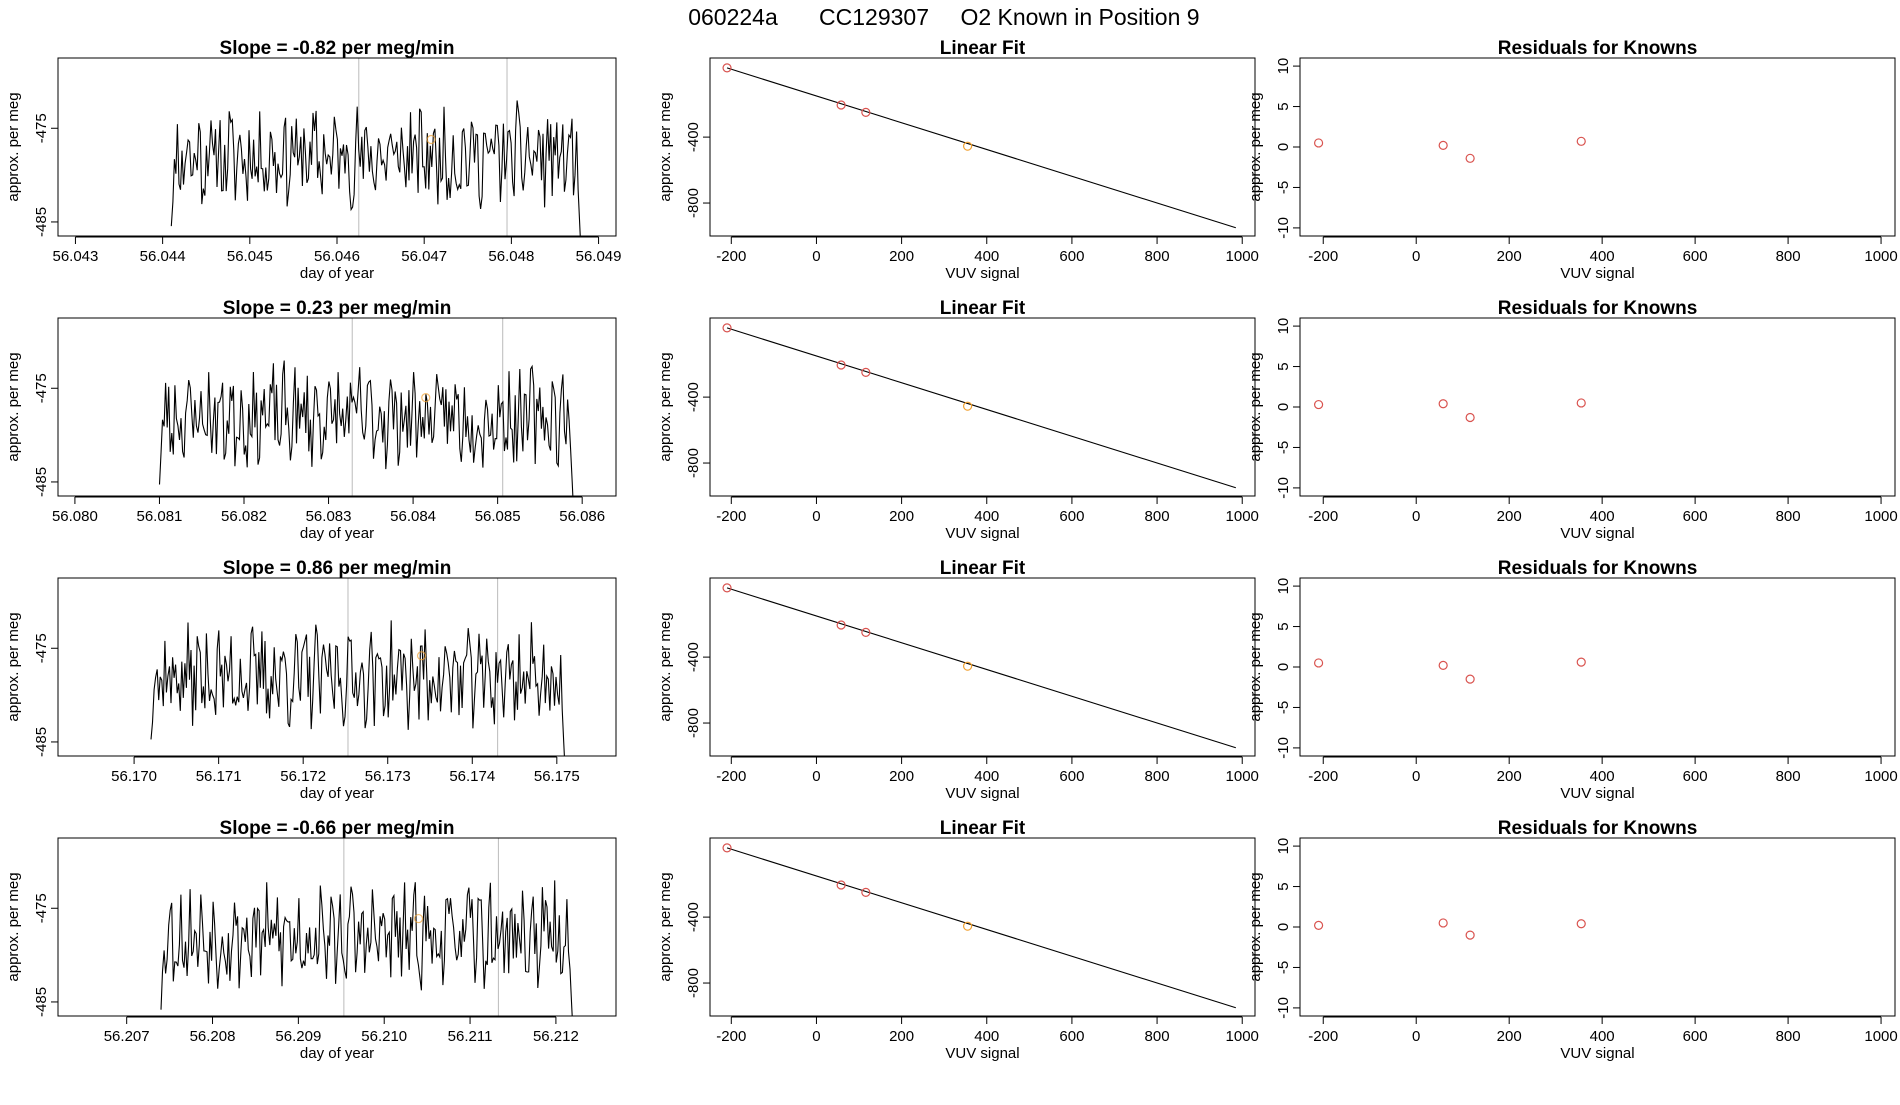 The width and height of the screenshot is (1900, 1105). Describe the element at coordinates (329, 516) in the screenshot. I see `x-tick-label: 56.083` at that location.